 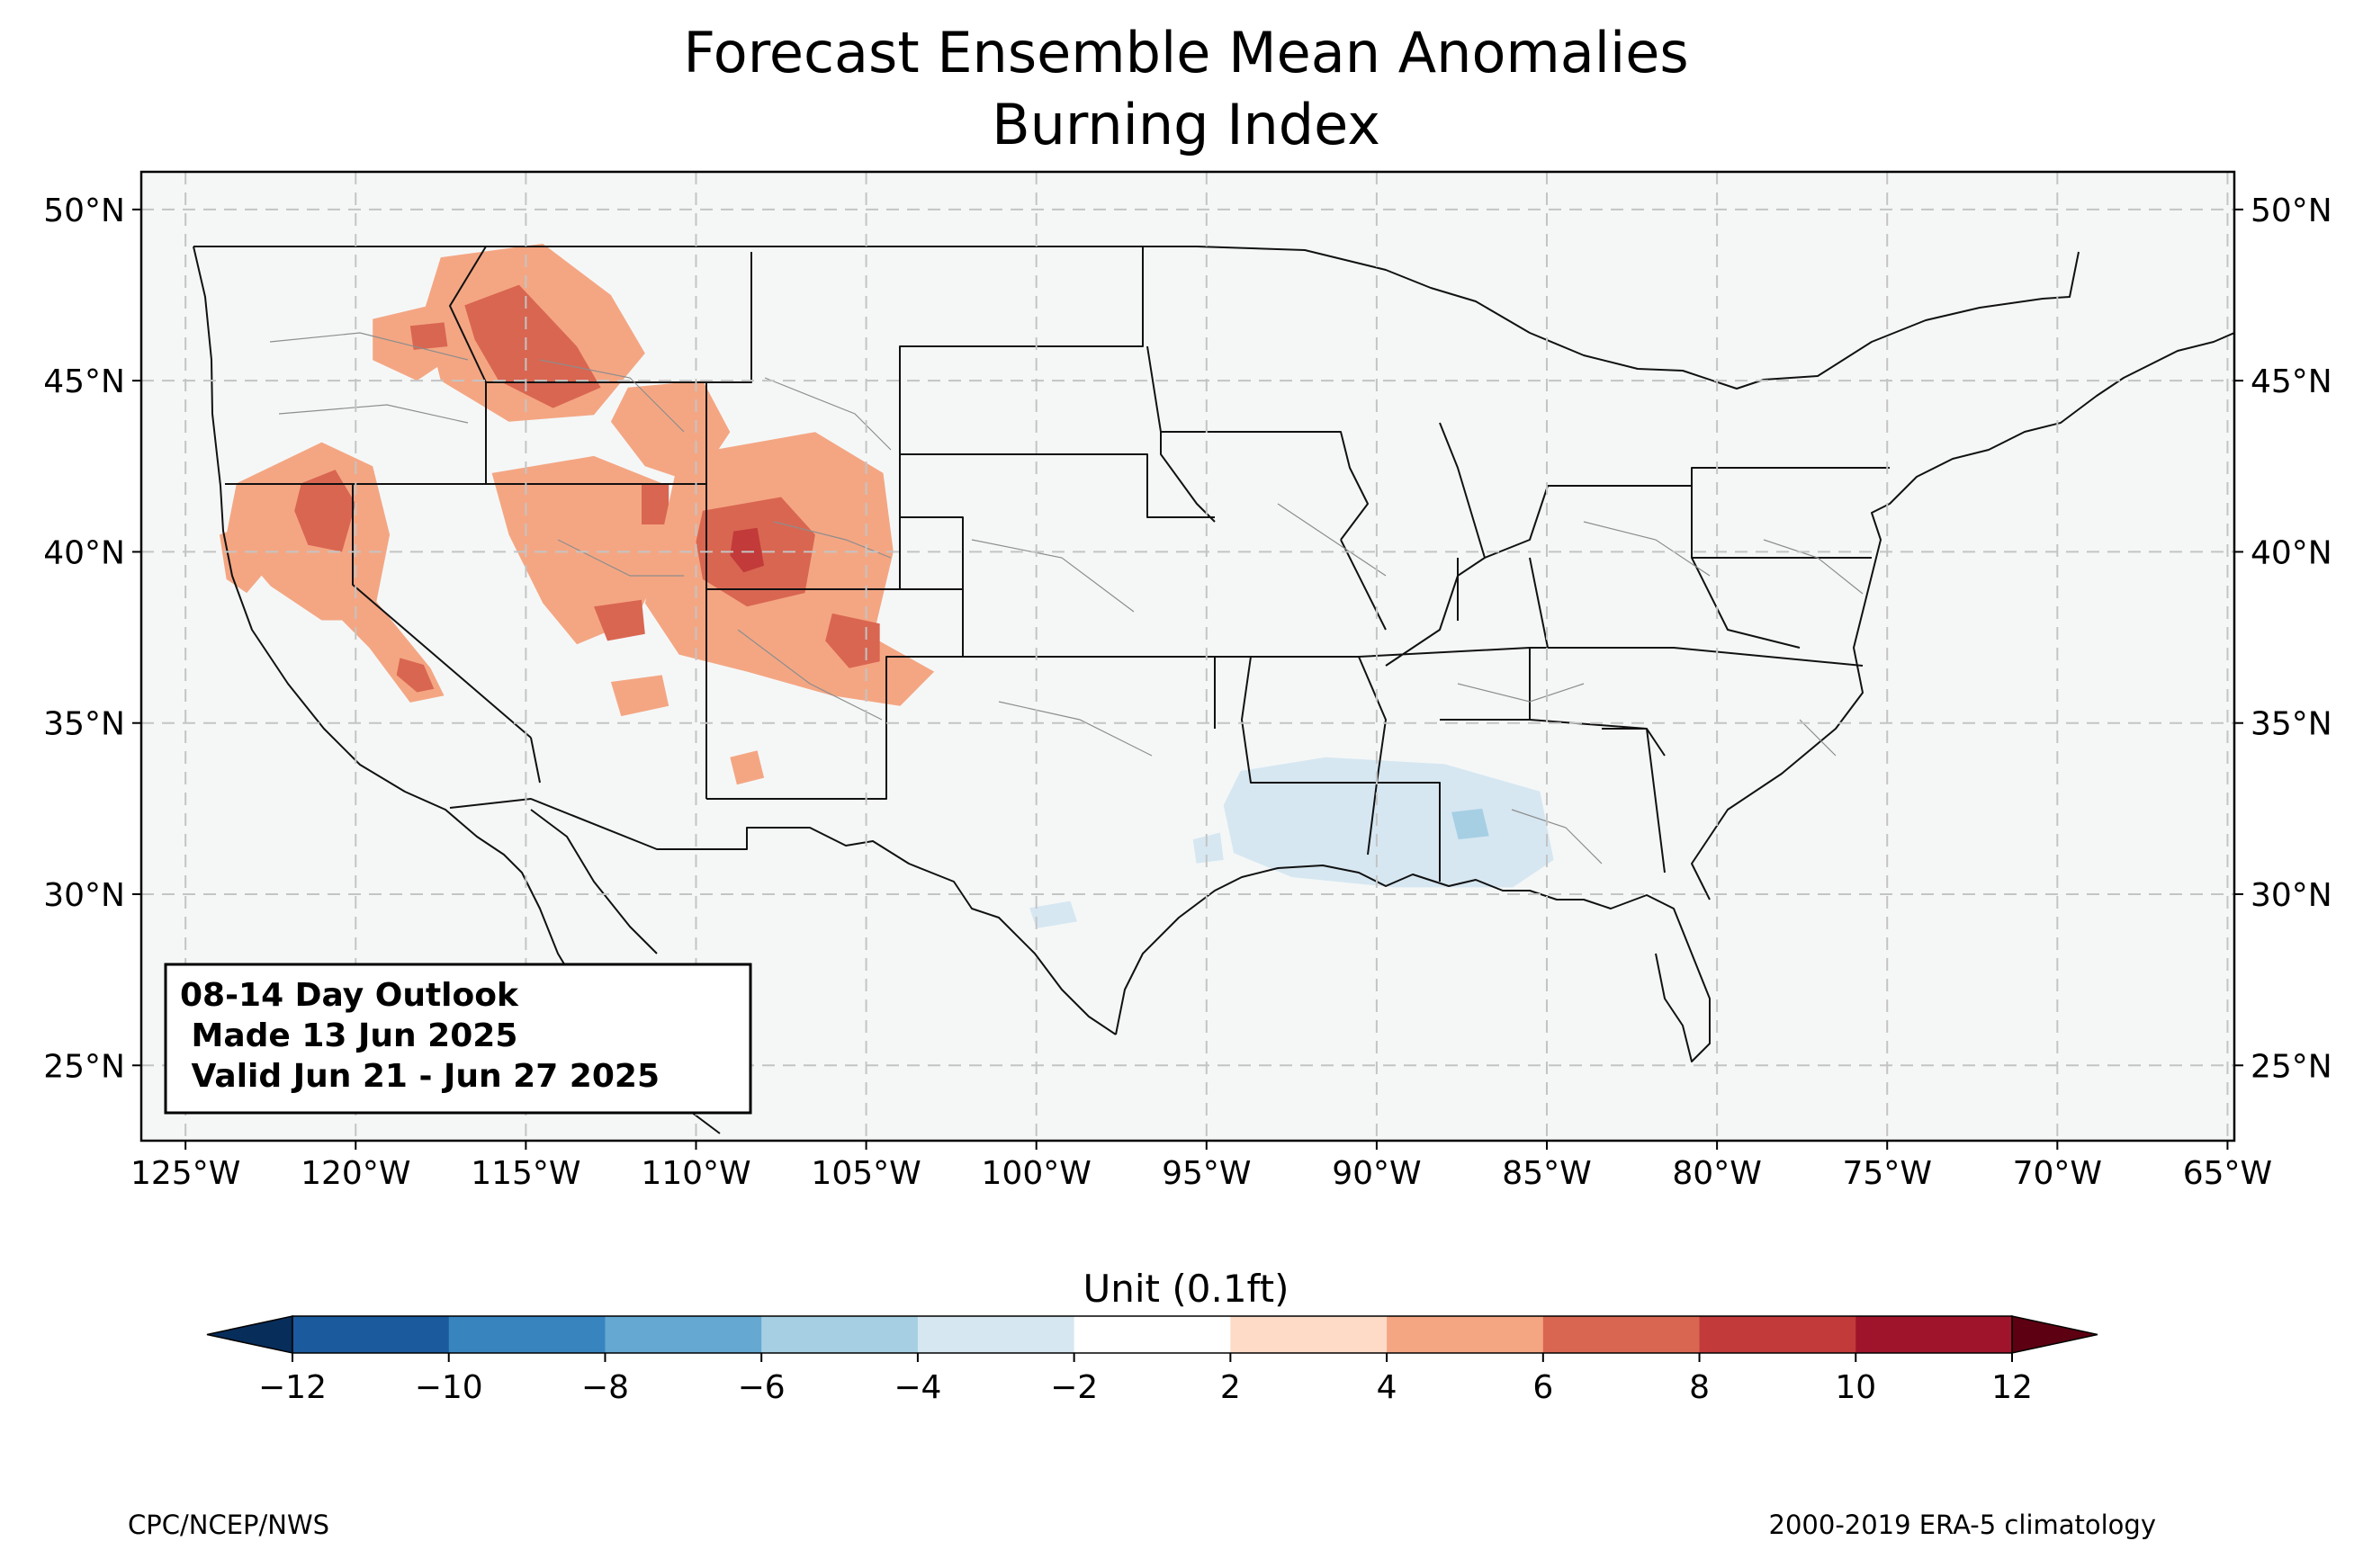 What do you see at coordinates (747, 550) in the screenshot?
I see `anomaly-region-western-colorado-peak` at bounding box center [747, 550].